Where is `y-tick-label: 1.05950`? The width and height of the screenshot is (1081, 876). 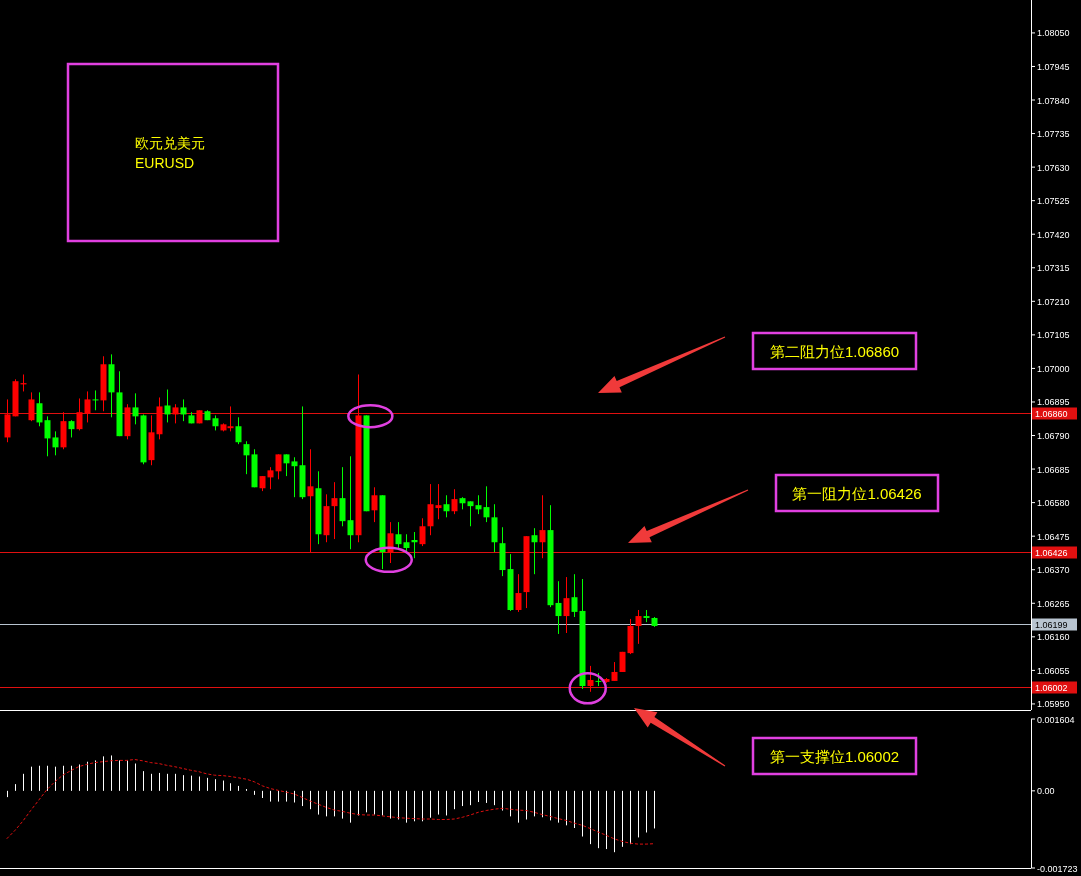
y-tick-label: 1.05950 is located at coordinates (1053, 704).